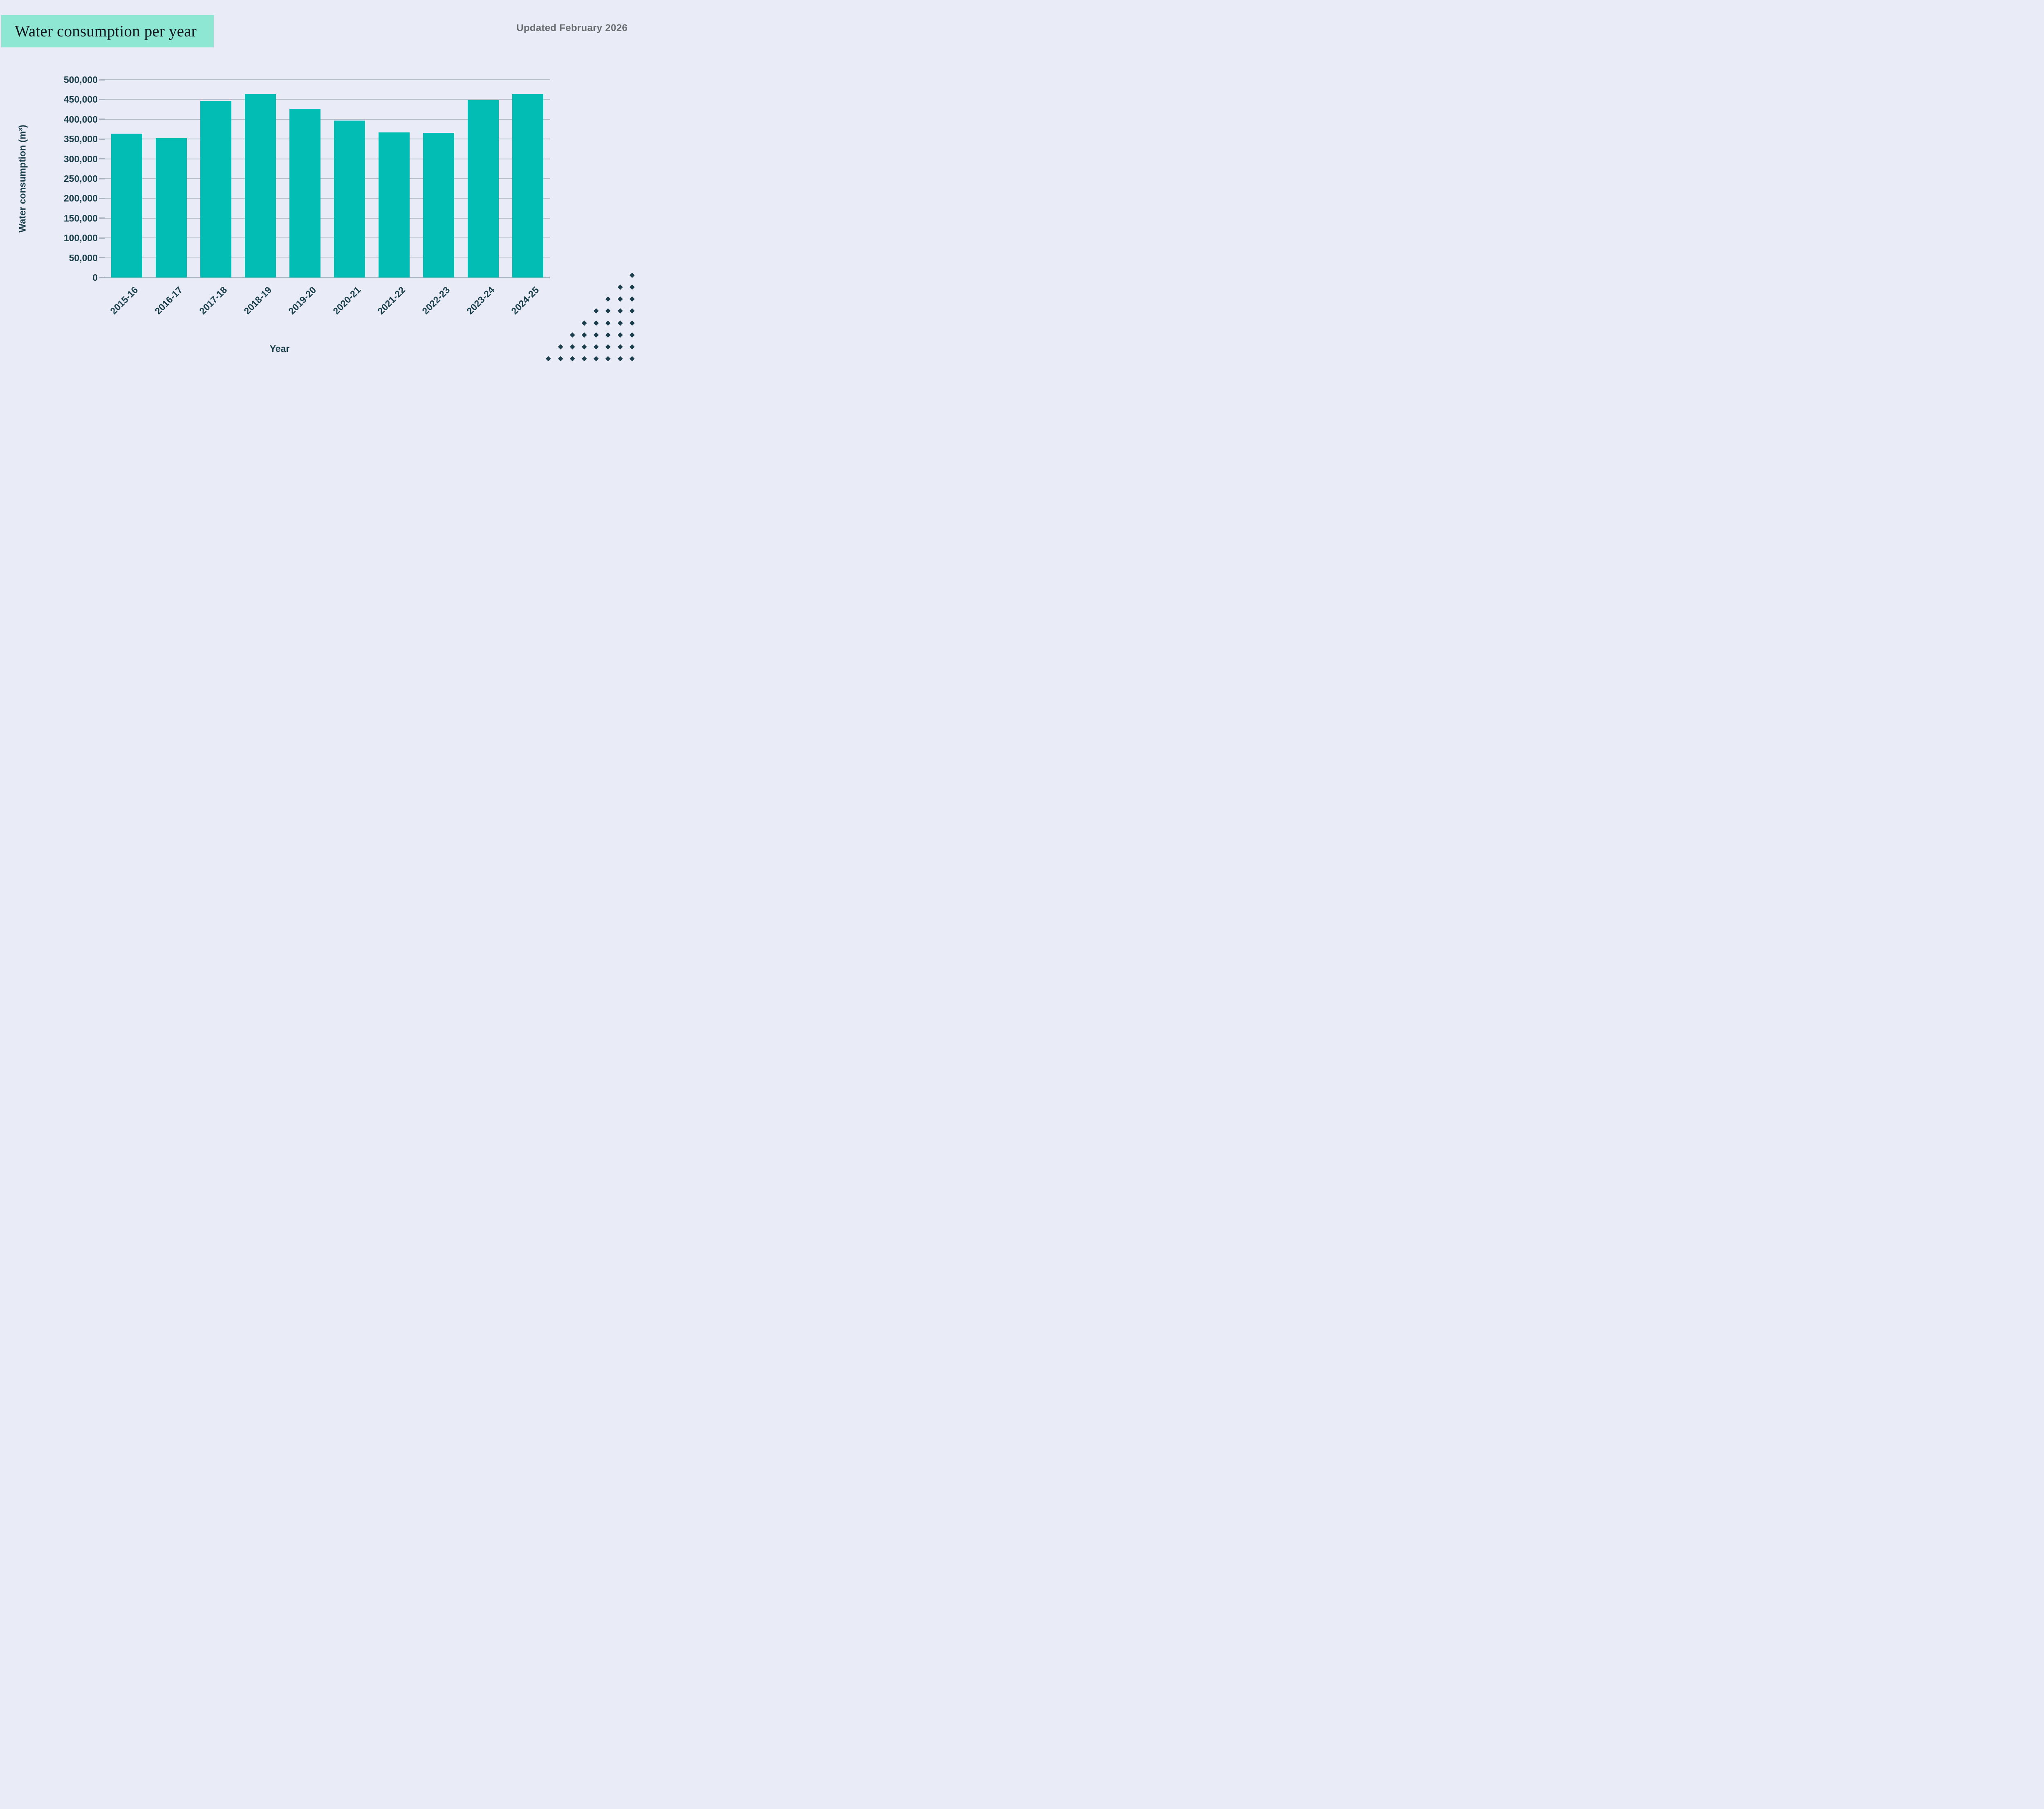 The image size is (2044, 1809). I want to click on chart-title: Water consumption per year, so click(106, 31).